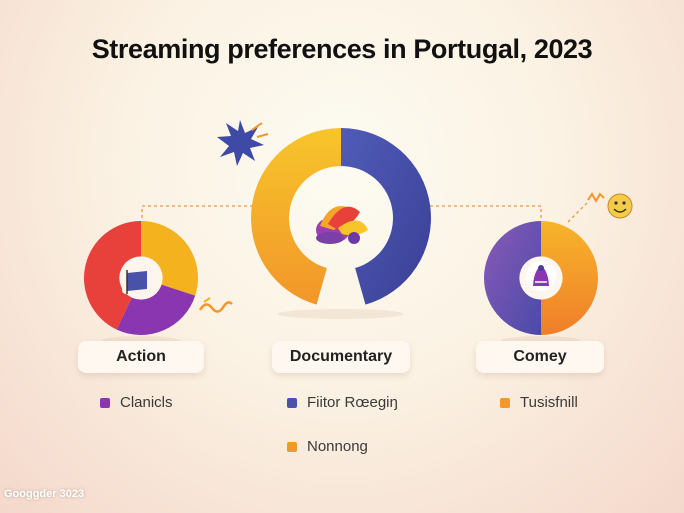 Image resolution: width=684 pixels, height=513 pixels. I want to click on legend-label: Tusisfnill, so click(549, 402).